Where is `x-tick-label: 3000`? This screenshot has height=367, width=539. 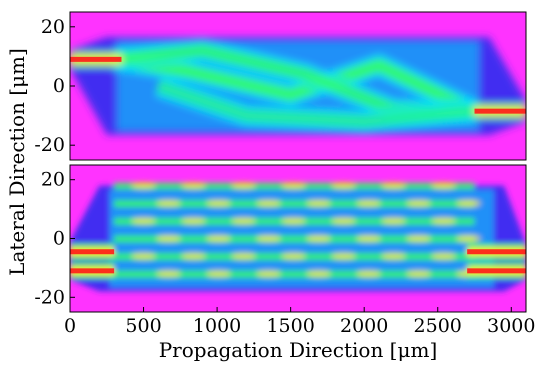 x-tick-label: 3000 is located at coordinates (511, 326).